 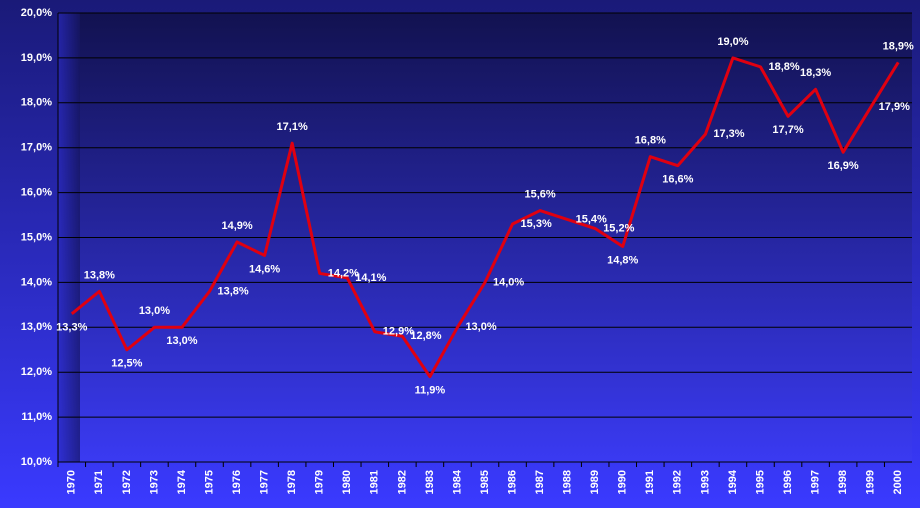 I want to click on x-tick-label: 1974, so click(x=182, y=481).